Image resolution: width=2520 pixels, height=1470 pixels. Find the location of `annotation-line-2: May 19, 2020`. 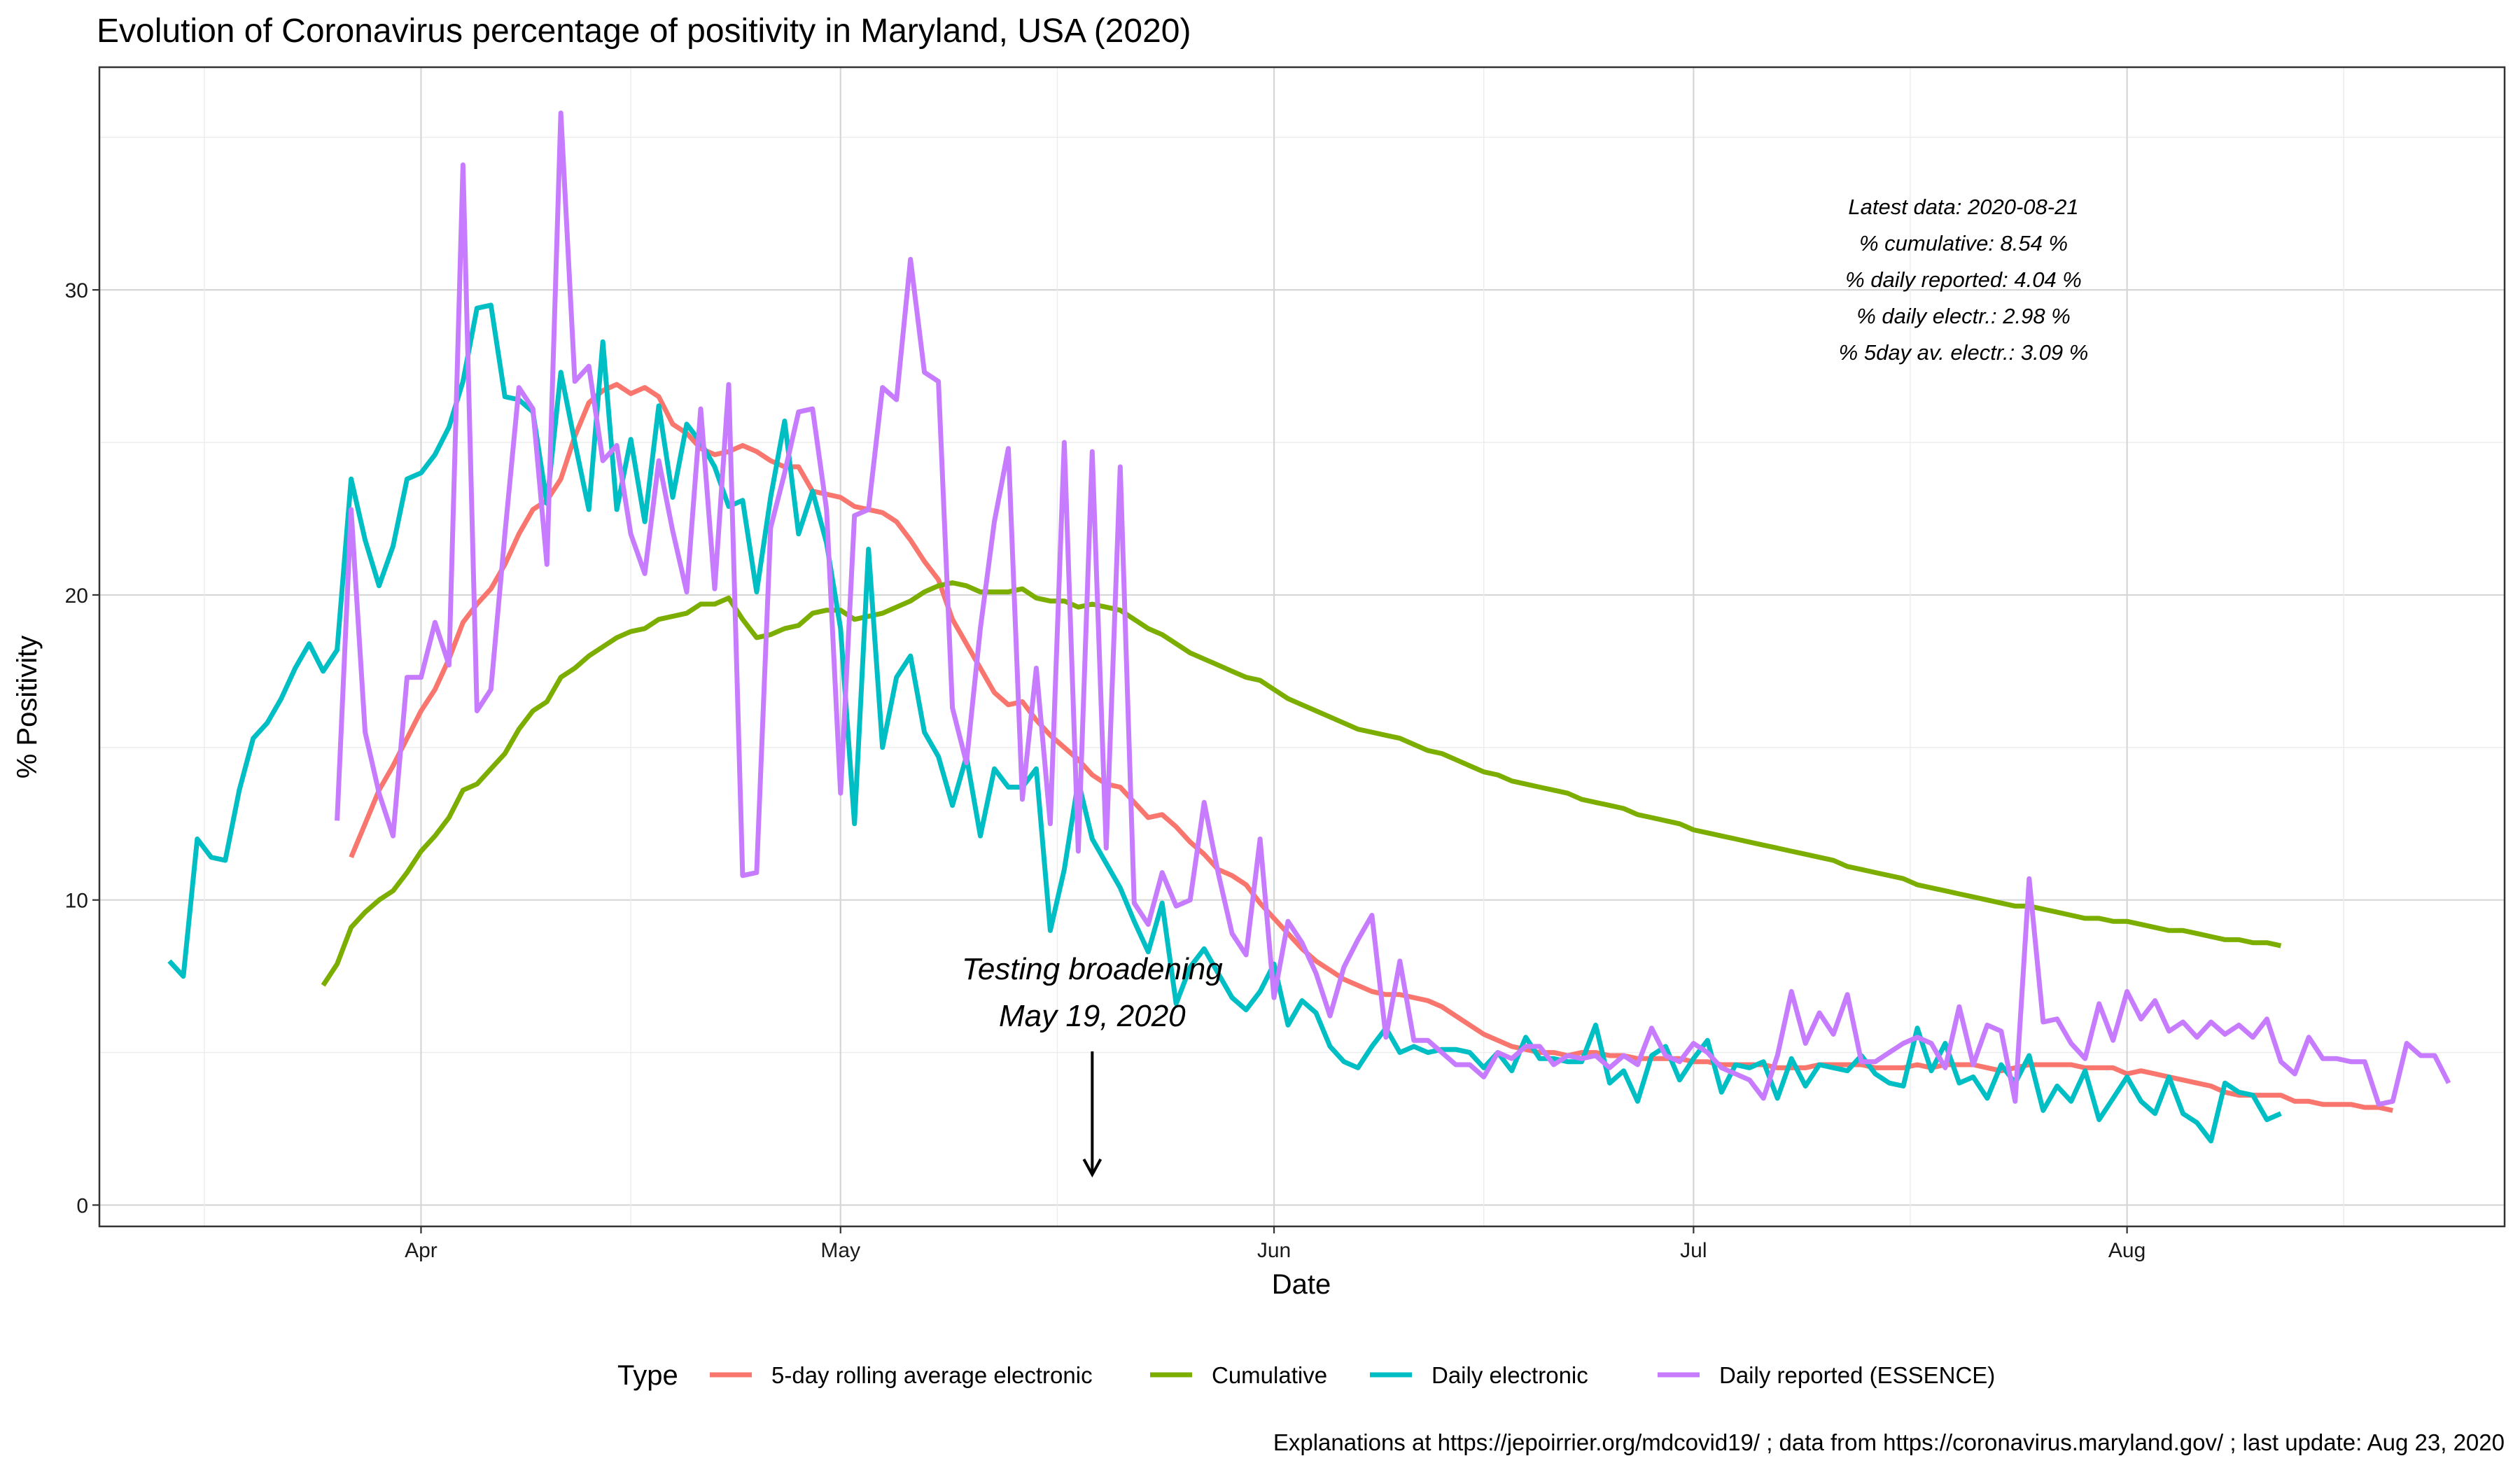

annotation-line-2: May 19, 2020 is located at coordinates (1092, 1016).